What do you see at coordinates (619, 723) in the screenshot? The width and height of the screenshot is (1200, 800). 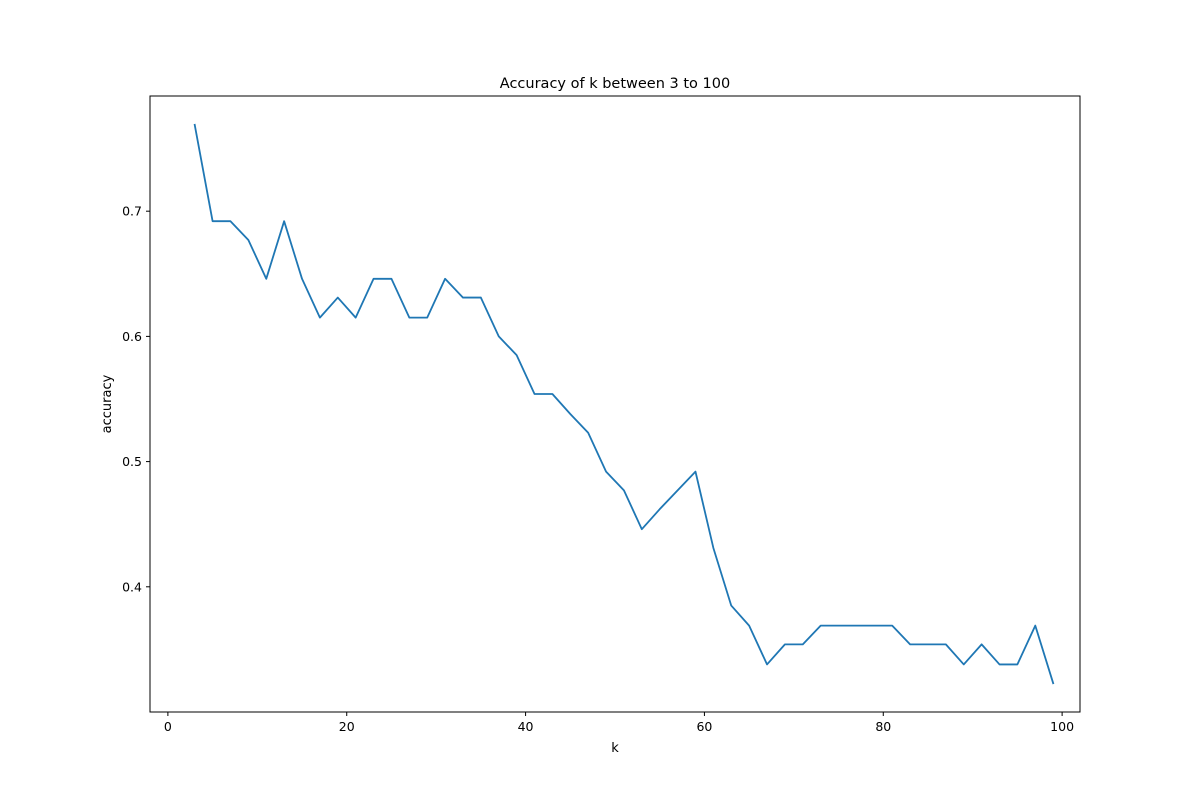 I see `x-axis: 0 20 40 60 80 100` at bounding box center [619, 723].